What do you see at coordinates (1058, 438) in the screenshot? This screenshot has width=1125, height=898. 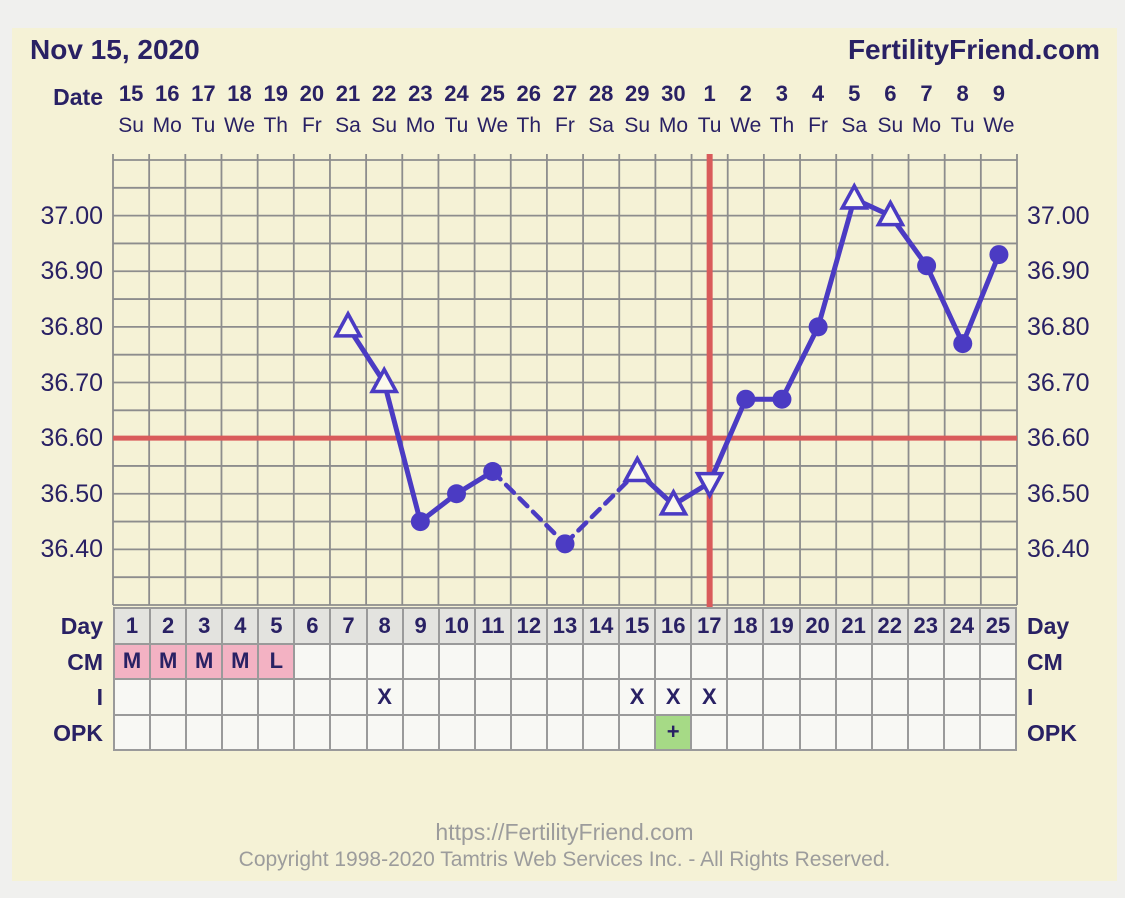 I see `y-tick-label-right: 36.60` at bounding box center [1058, 438].